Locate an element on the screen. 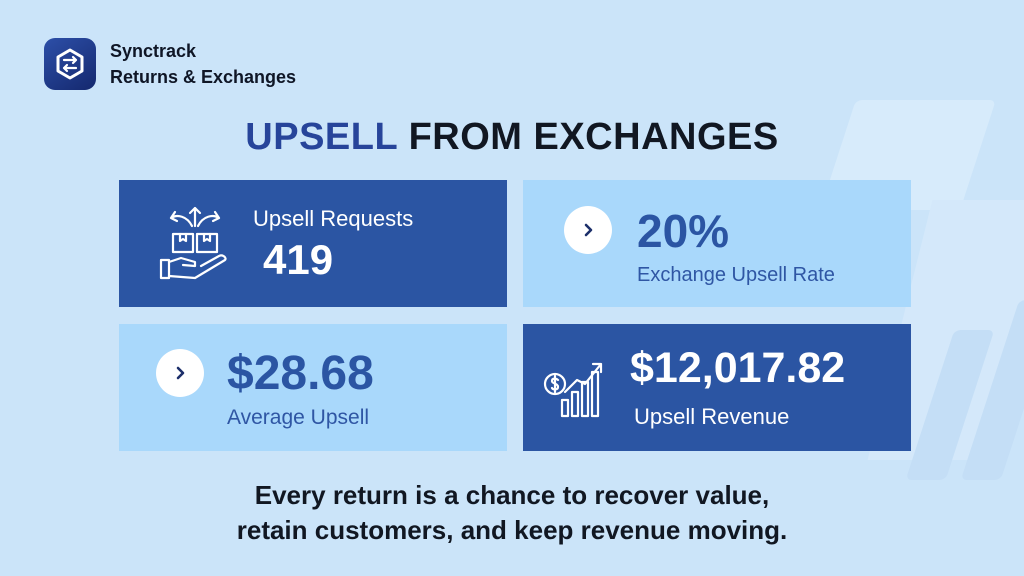 The image size is (1024, 576). hand-boxes-icon is located at coordinates (196, 245).